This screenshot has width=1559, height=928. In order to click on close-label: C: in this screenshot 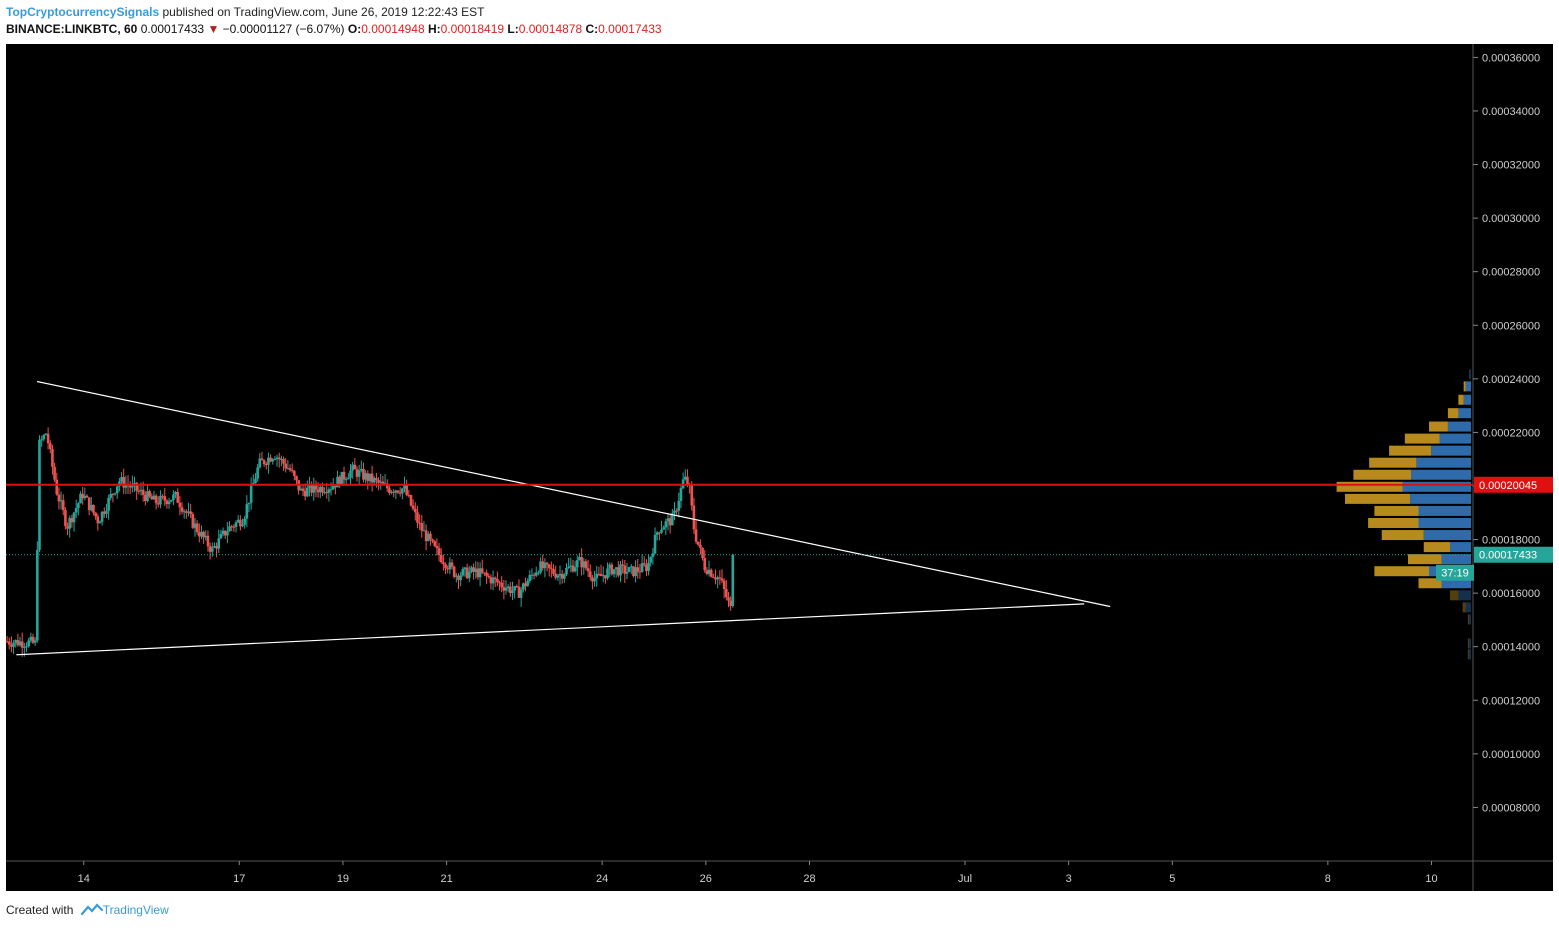, I will do `click(592, 29)`.